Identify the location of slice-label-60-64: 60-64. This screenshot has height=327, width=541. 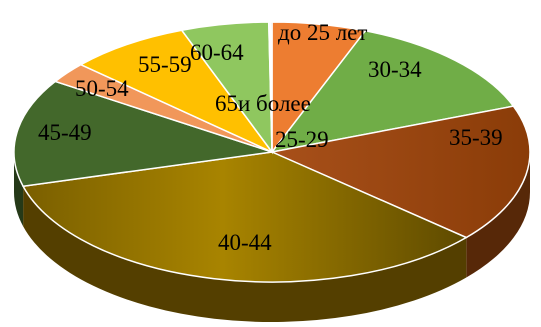
(217, 52).